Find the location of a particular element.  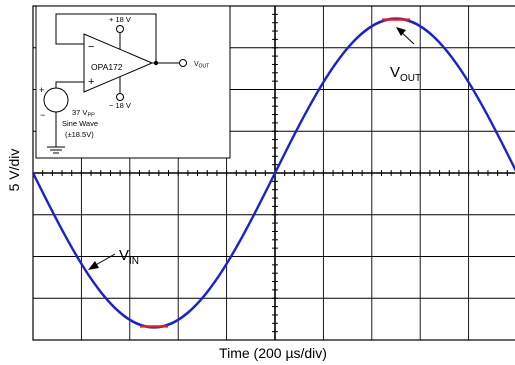

source-minus-sign: − is located at coordinates (42, 115).